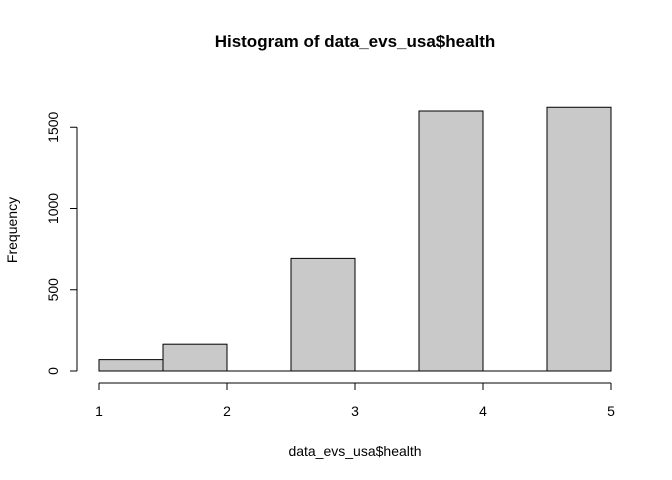  What do you see at coordinates (355, 41) in the screenshot?
I see `chart-title: Histogram of data_evs_usa$health` at bounding box center [355, 41].